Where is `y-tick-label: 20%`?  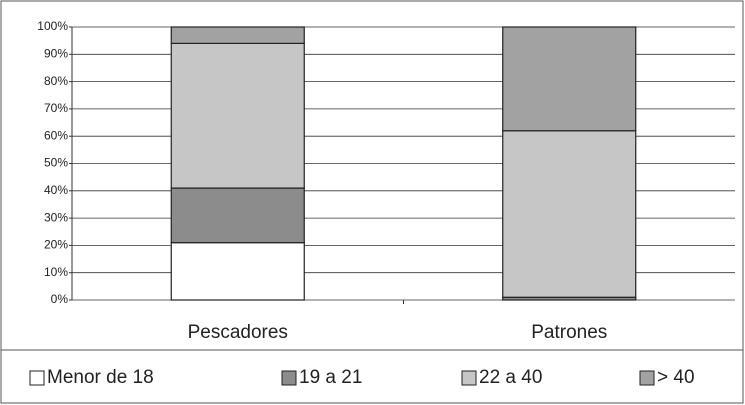 y-tick-label: 20% is located at coordinates (56, 245).